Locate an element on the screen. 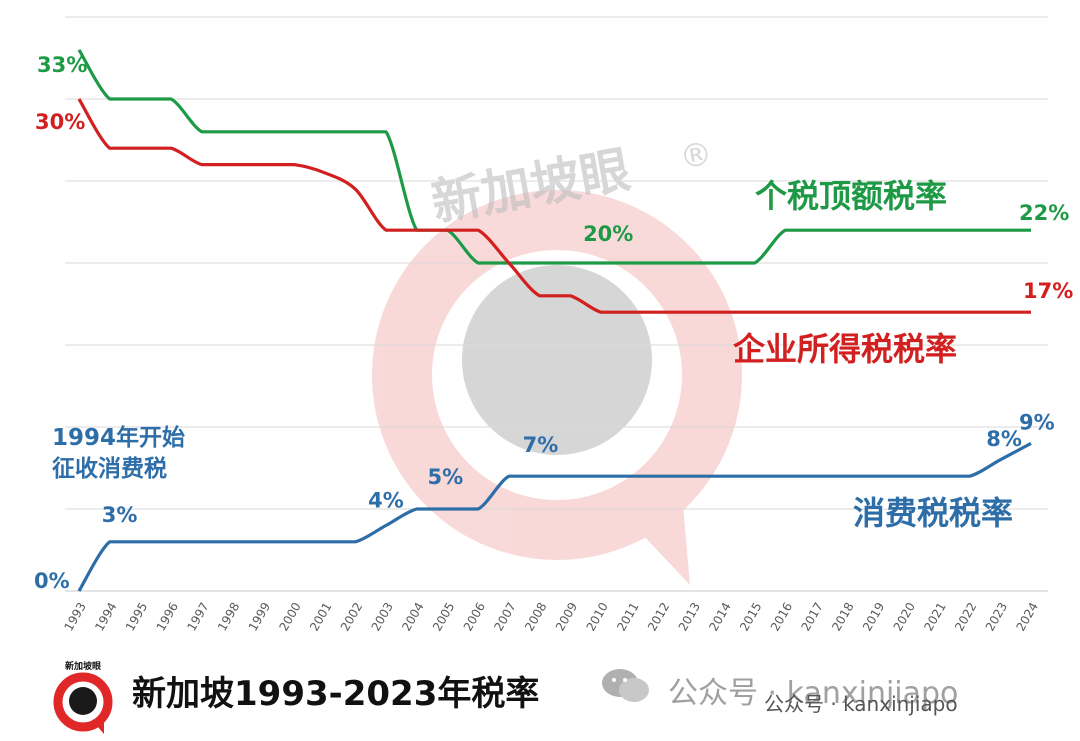 This screenshot has width=1080, height=741. annotation-line-2: 征收消费税 is located at coordinates (109, 468).